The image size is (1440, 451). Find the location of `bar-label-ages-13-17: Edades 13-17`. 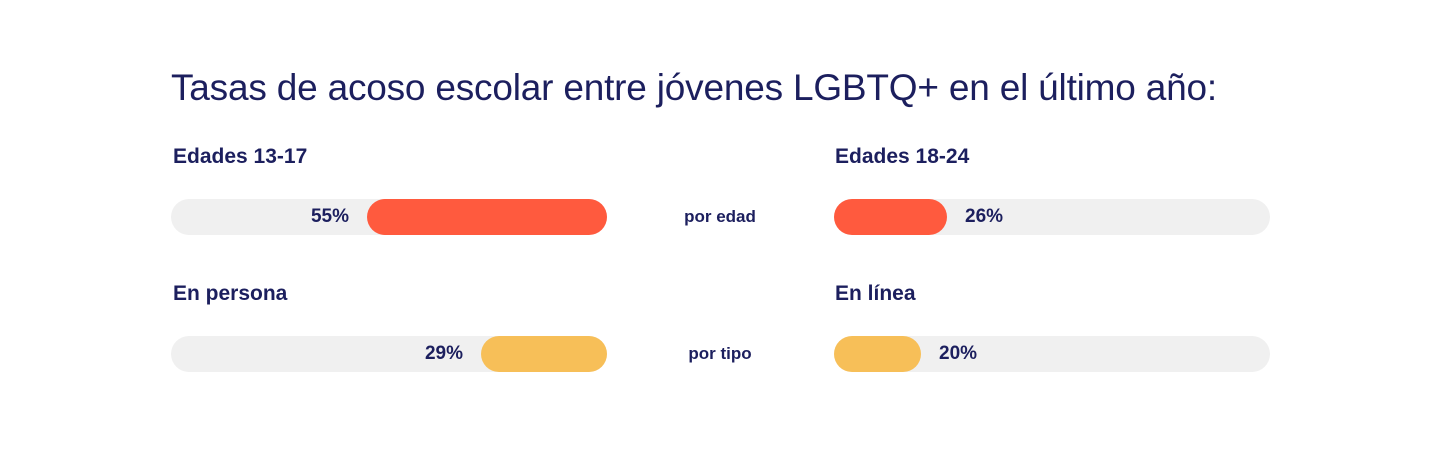

bar-label-ages-13-17: Edades 13-17 is located at coordinates (240, 156).